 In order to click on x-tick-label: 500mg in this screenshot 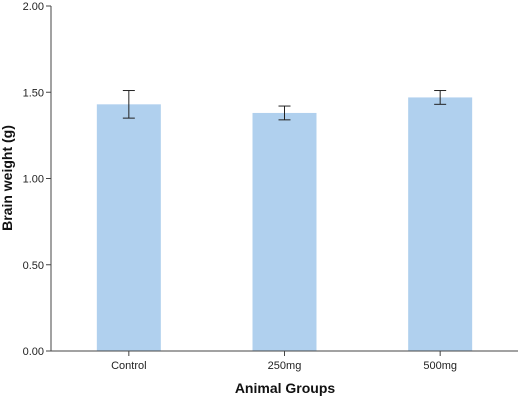, I will do `click(440, 366)`.